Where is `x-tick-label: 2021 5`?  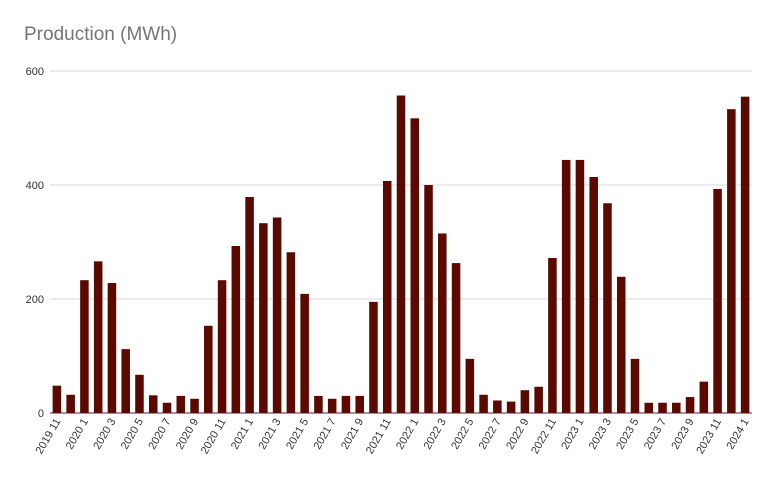
x-tick-label: 2021 5 is located at coordinates (297, 434).